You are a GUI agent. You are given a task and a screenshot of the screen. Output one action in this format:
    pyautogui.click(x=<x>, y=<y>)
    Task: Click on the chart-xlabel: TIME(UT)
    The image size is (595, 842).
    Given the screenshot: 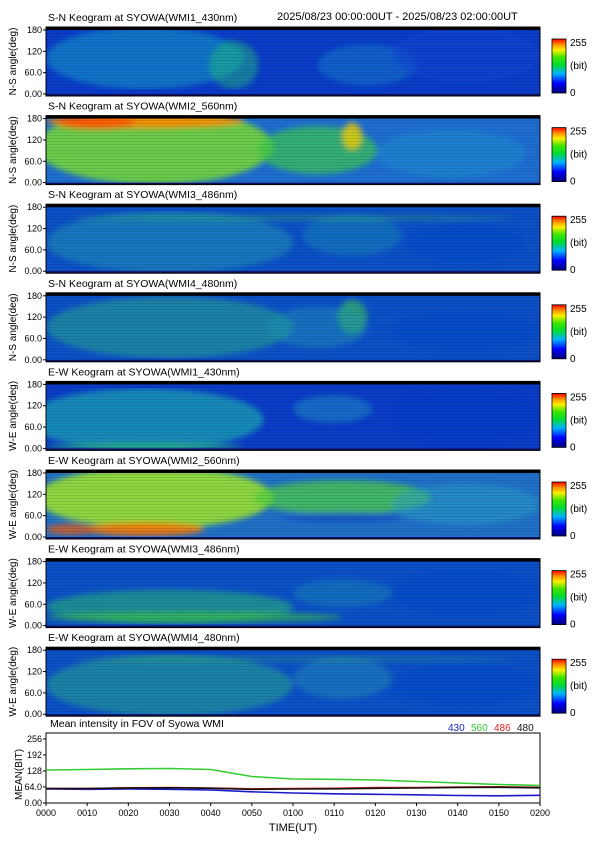 What is the action you would take?
    pyautogui.click(x=293, y=828)
    